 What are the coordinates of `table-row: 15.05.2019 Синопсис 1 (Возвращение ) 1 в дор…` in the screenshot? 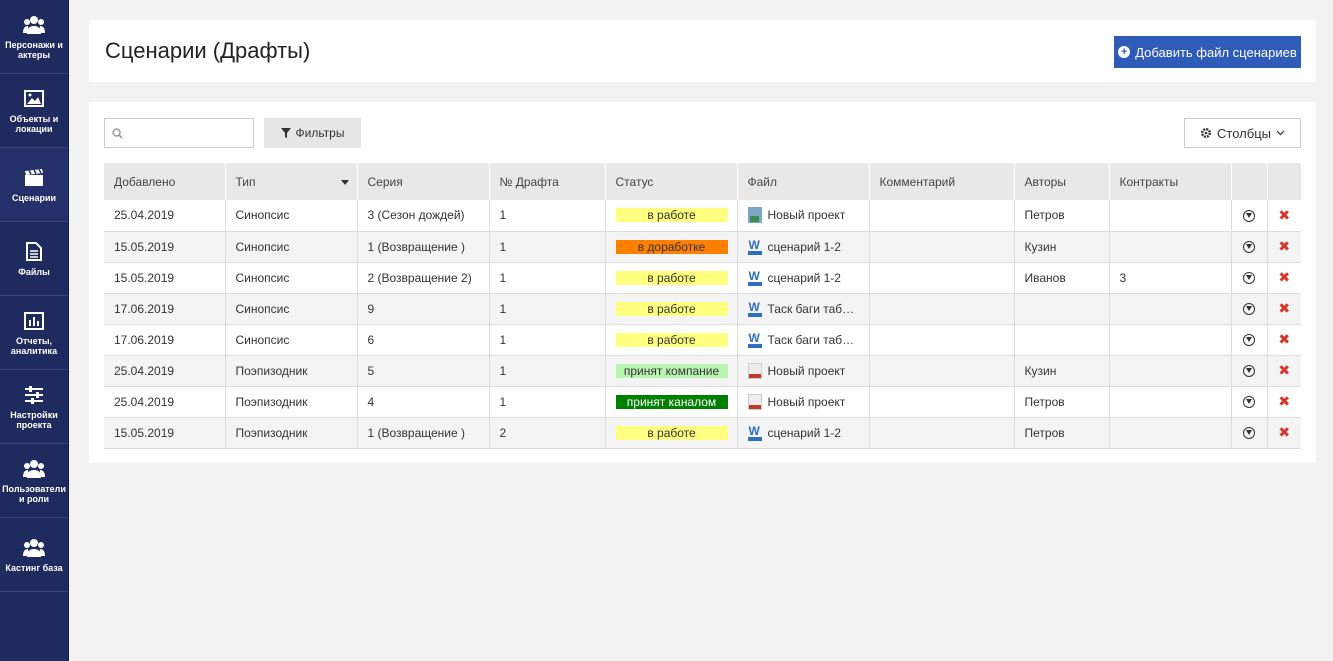 It's located at (702, 247).